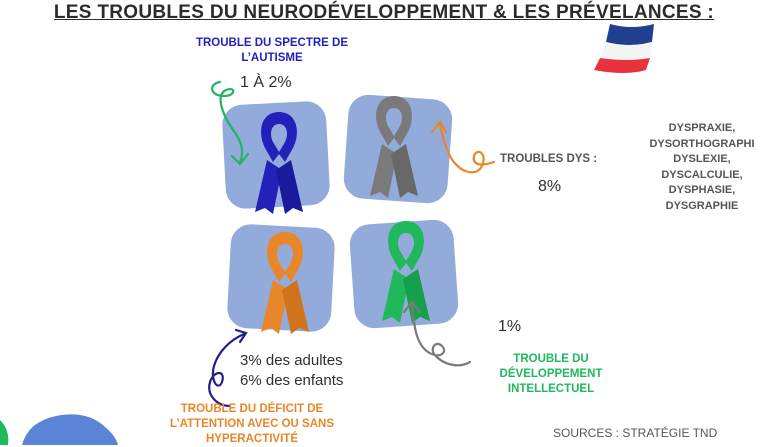  I want to click on orange-ribbon-icon, so click(285, 283).